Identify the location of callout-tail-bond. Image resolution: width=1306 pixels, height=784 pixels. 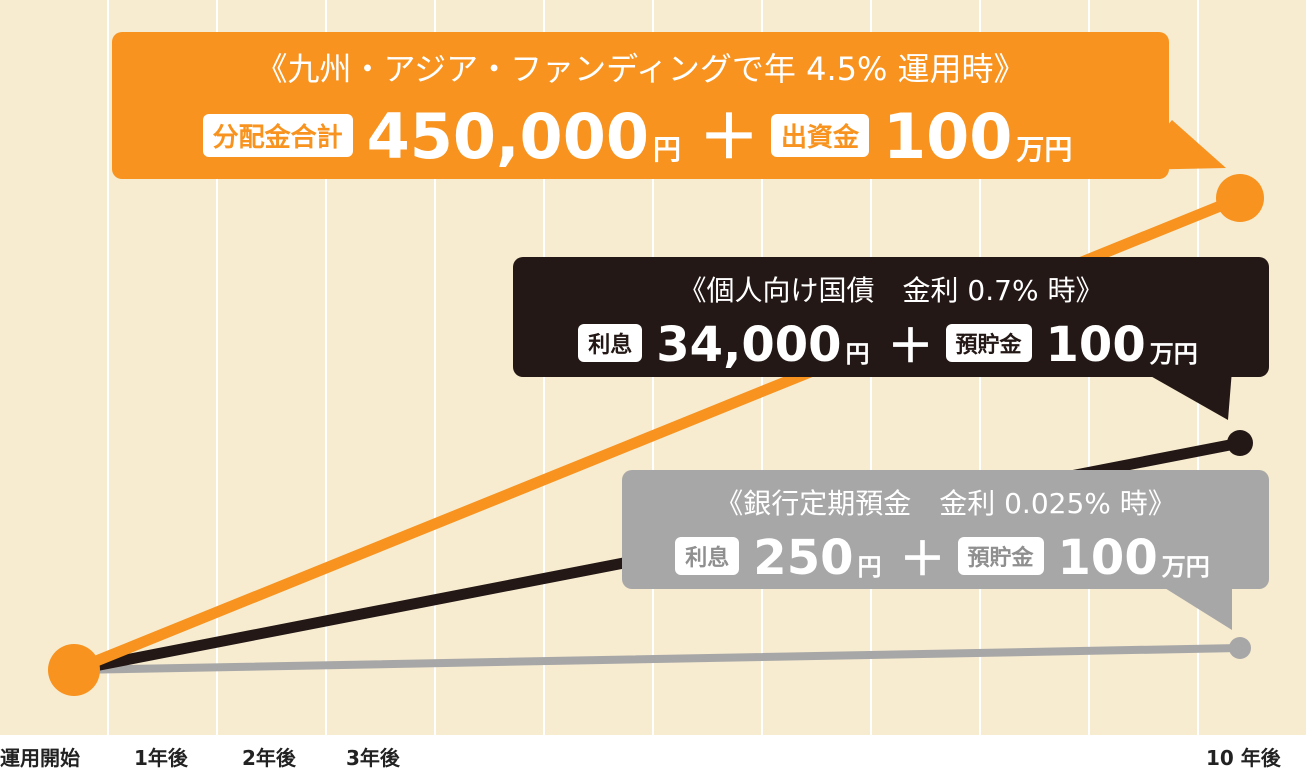
(1186, 395).